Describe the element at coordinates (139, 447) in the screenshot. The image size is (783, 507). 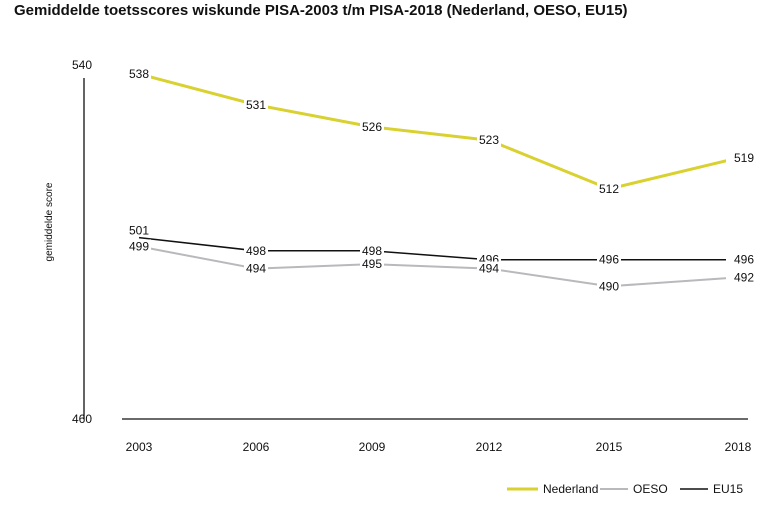
I see `x-tick-label: 2003` at that location.